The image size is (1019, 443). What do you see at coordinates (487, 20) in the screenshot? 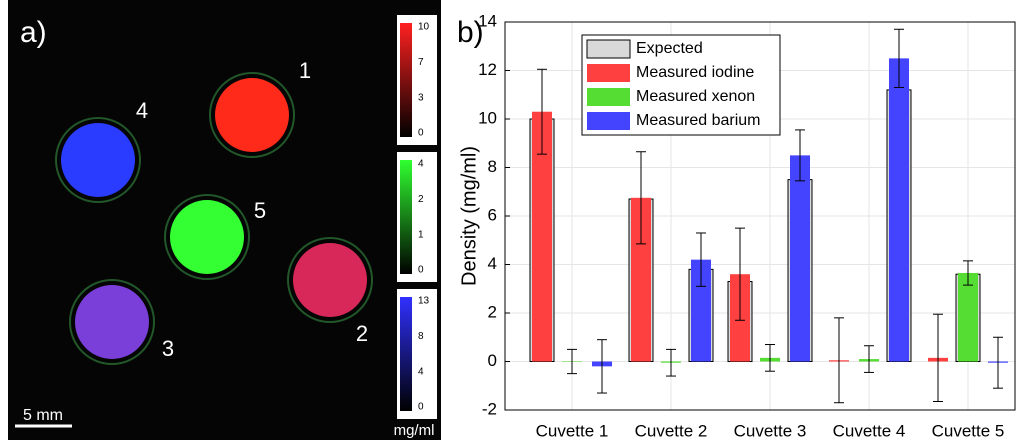
I see `y-tick-label: 14` at bounding box center [487, 20].